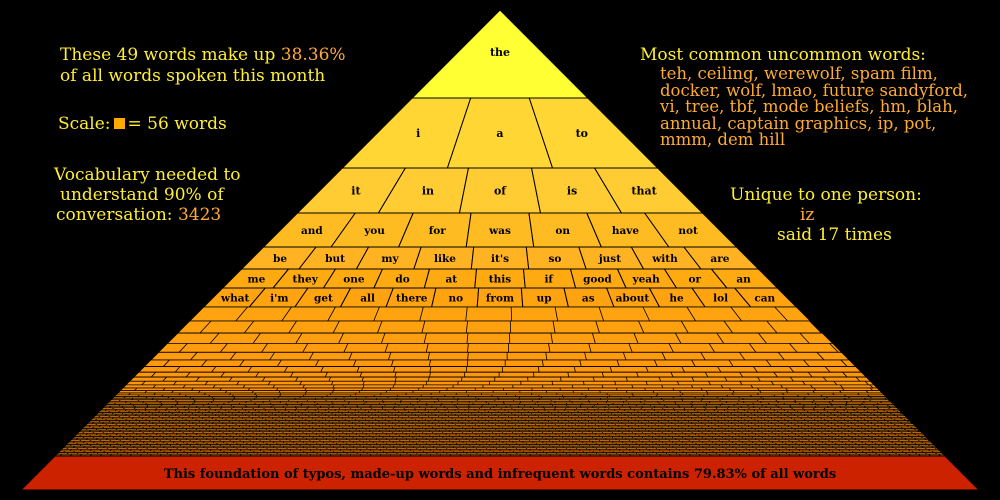 This screenshot has width=1000, height=500. I want to click on word-label: my, so click(390, 259).